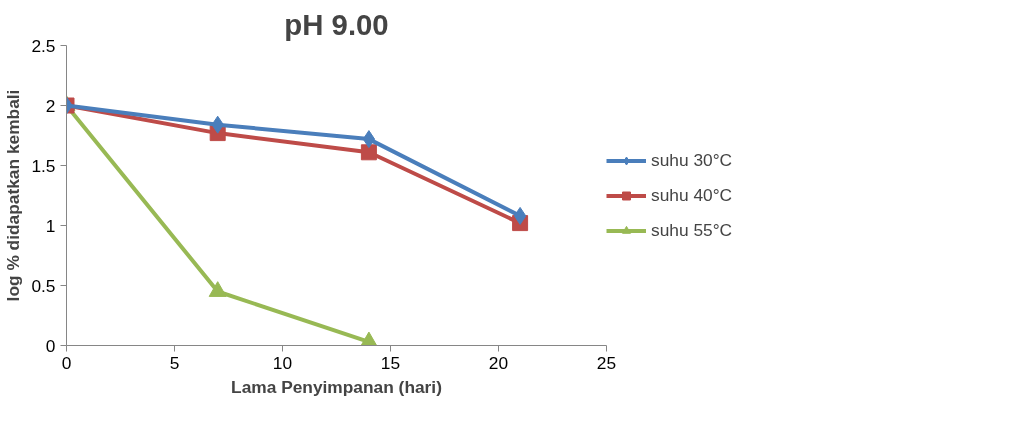  Describe the element at coordinates (174, 362) in the screenshot. I see `x-tick-label: 5` at that location.